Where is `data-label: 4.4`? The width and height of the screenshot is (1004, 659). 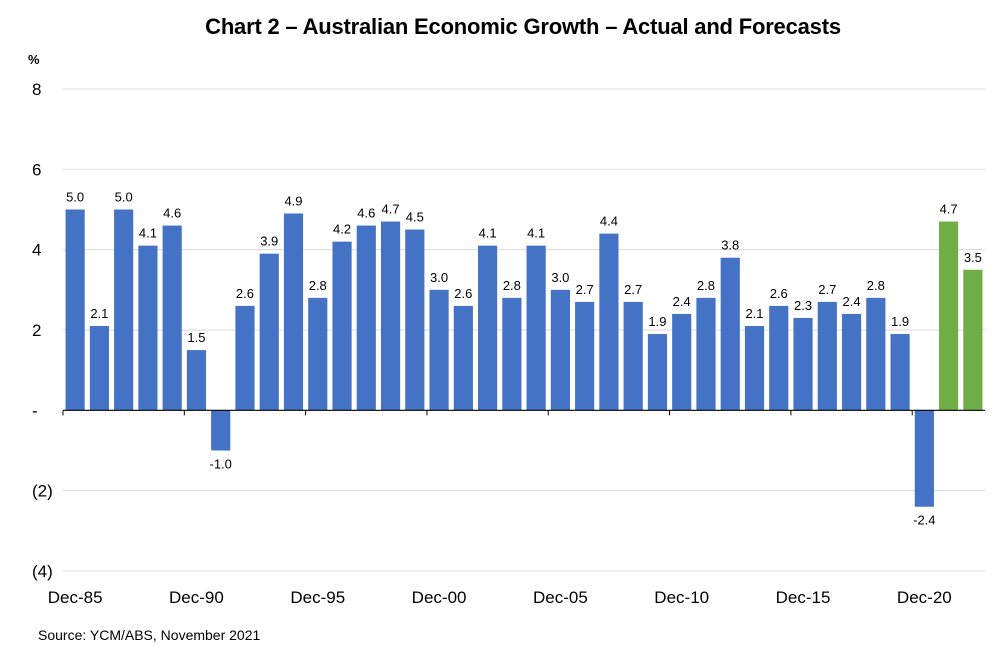 data-label: 4.4 is located at coordinates (609, 221).